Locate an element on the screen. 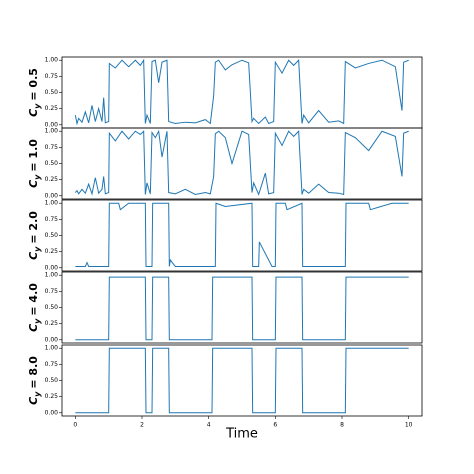 The image size is (474, 474). x-axis-label: Time is located at coordinates (241, 434).